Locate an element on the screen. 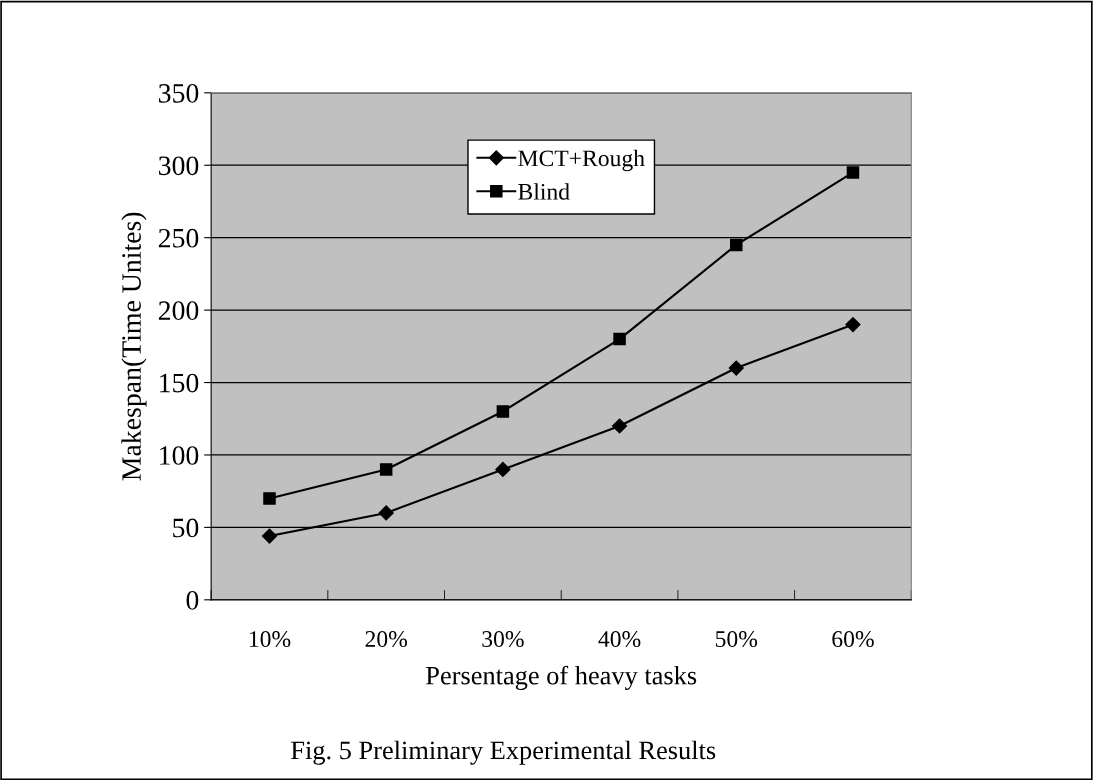 The image size is (1094, 780). x-tick-label: 40% is located at coordinates (619, 639).